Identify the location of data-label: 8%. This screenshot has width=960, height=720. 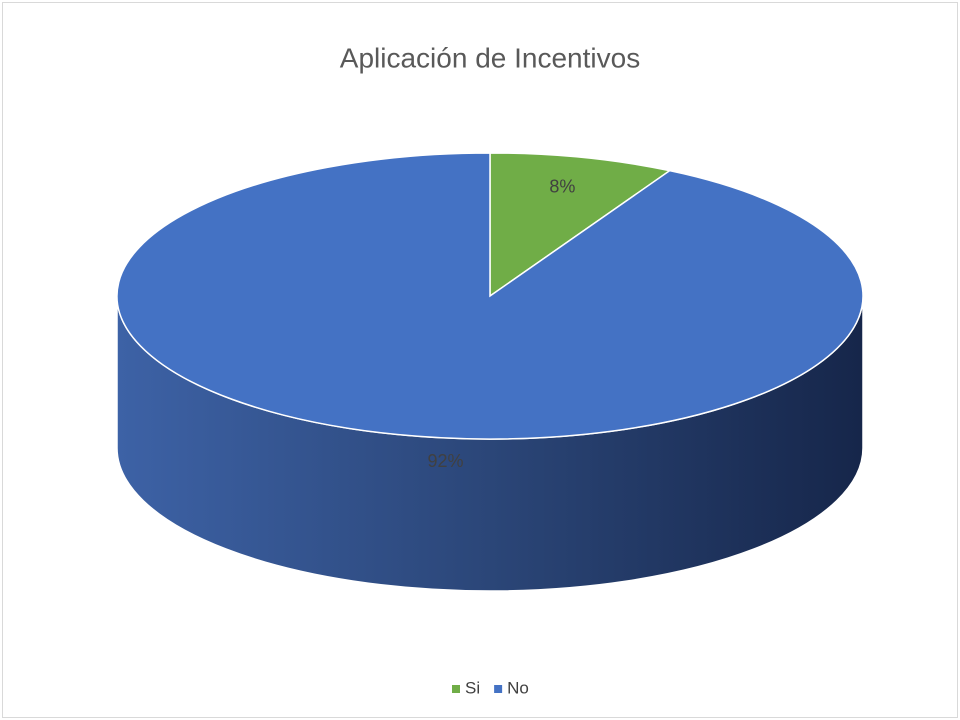
(562, 187).